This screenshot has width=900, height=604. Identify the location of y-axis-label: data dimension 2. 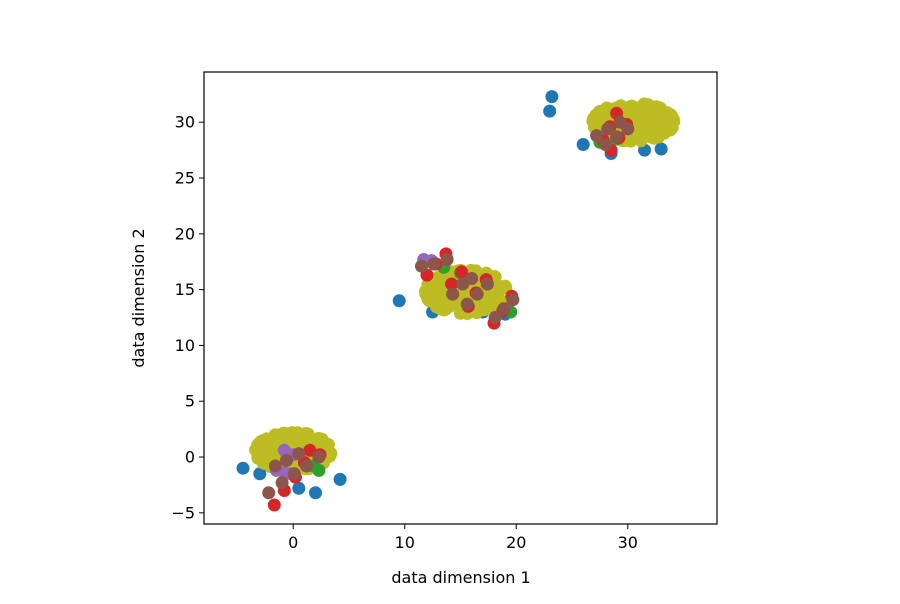
(138, 297).